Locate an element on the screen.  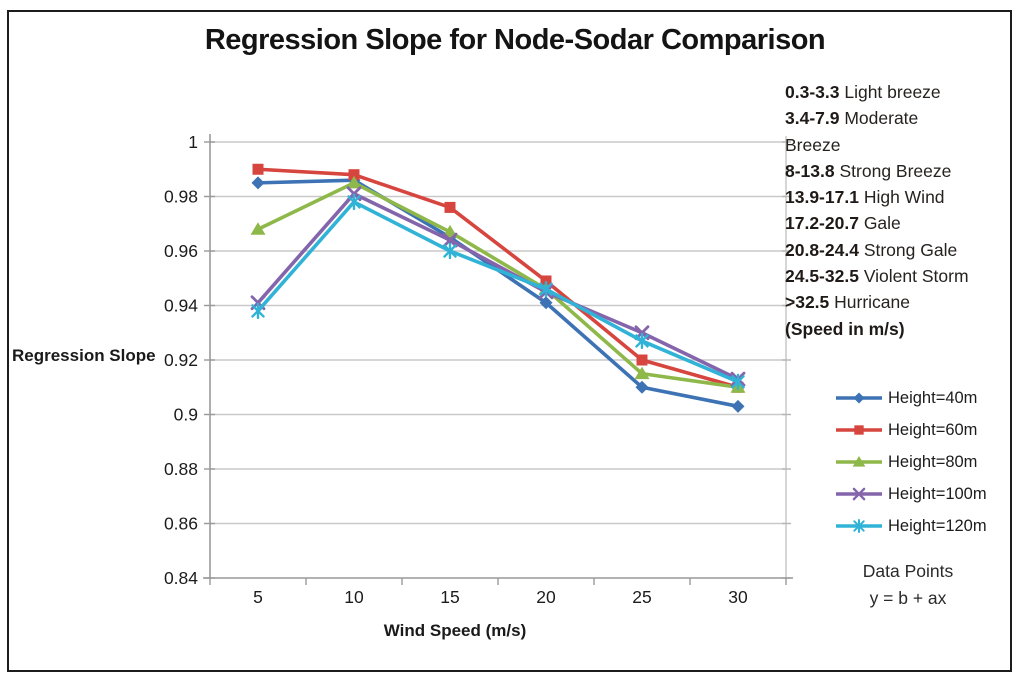
beaufort-line: (Speed in m/s) is located at coordinates (902, 329).